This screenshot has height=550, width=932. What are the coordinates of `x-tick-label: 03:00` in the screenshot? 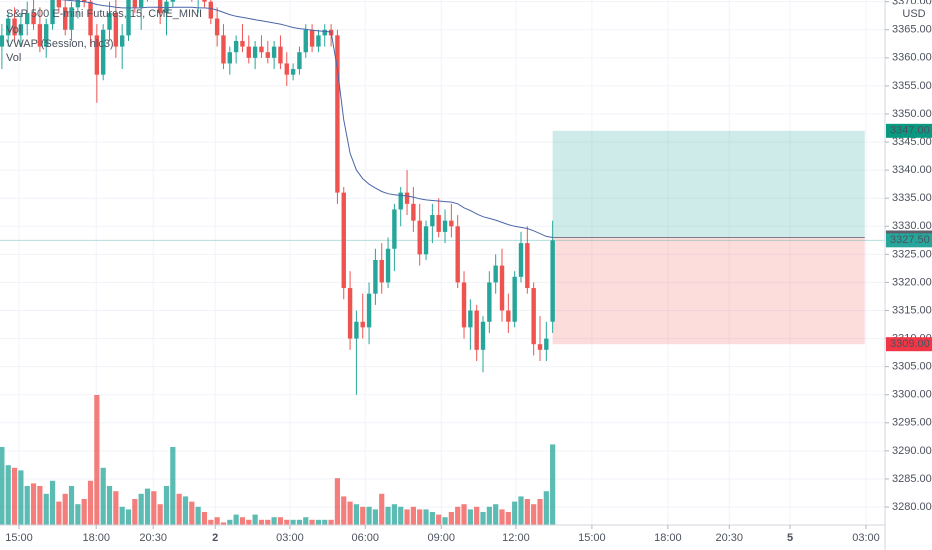 It's located at (866, 538).